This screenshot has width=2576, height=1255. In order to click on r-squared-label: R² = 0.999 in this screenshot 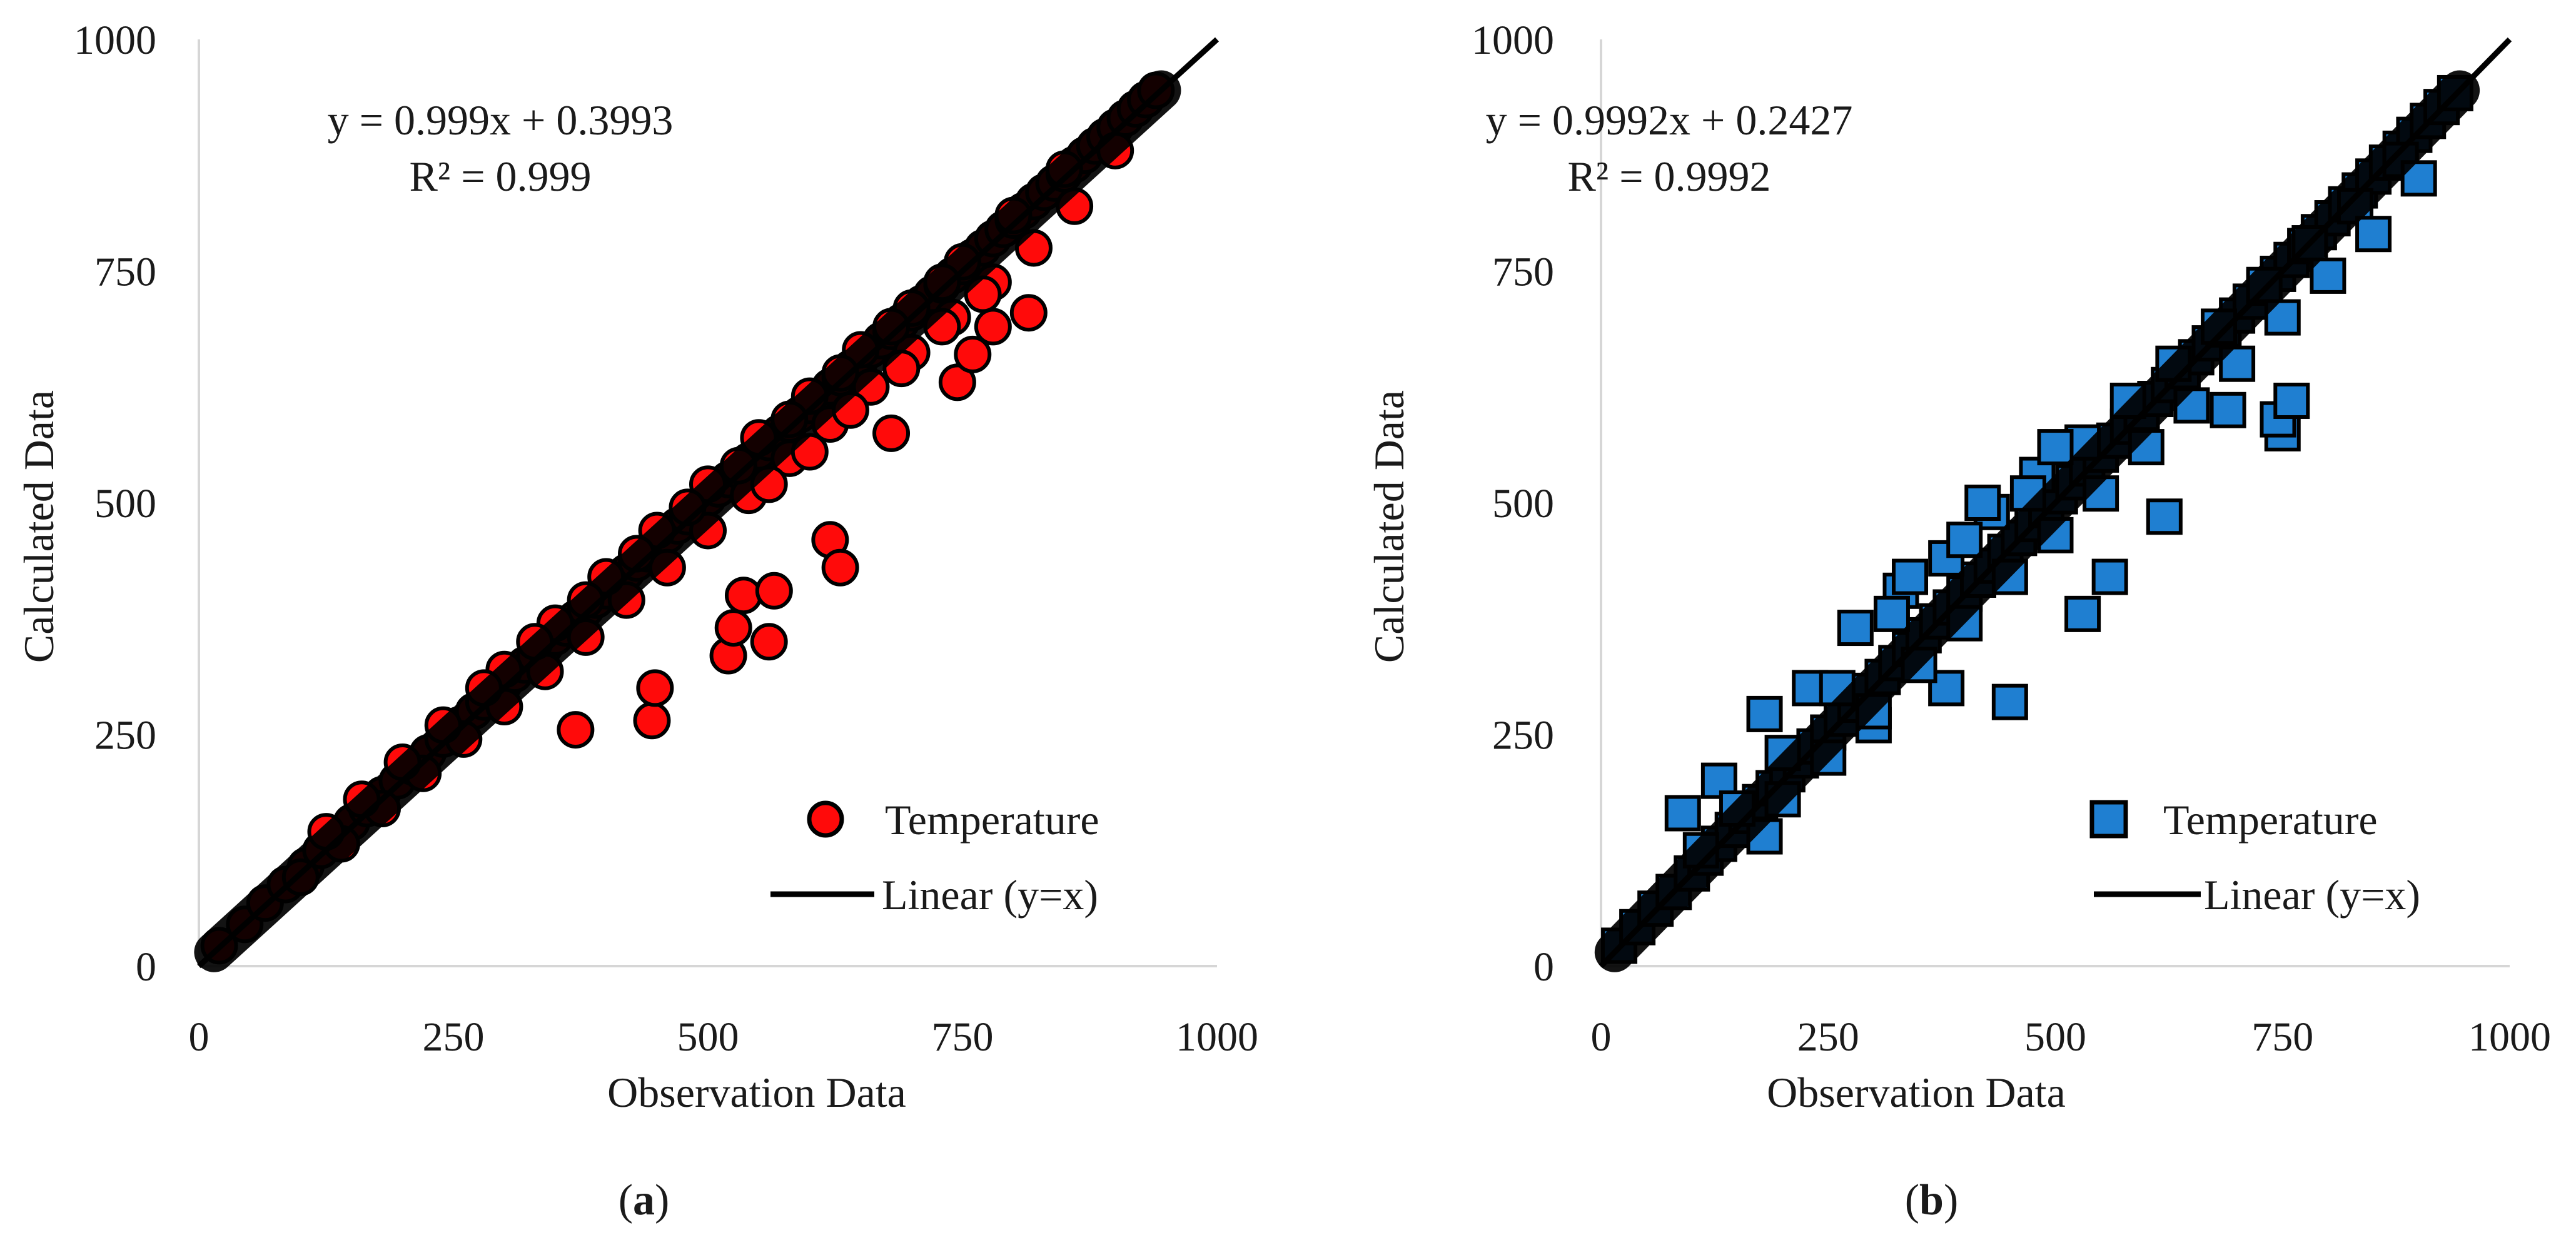, I will do `click(500, 177)`.